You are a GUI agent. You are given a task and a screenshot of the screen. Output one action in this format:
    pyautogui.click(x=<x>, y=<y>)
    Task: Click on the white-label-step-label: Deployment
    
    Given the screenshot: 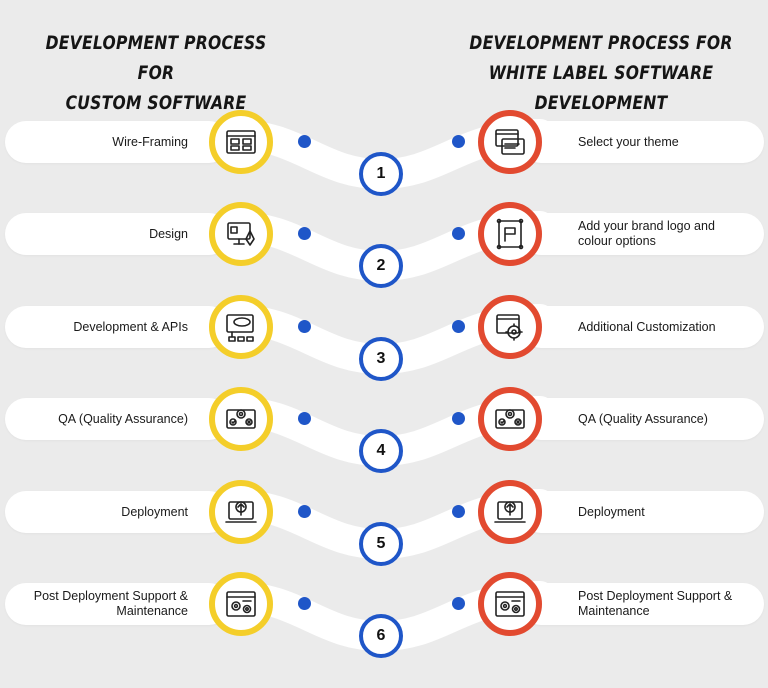 What is the action you would take?
    pyautogui.click(x=611, y=511)
    